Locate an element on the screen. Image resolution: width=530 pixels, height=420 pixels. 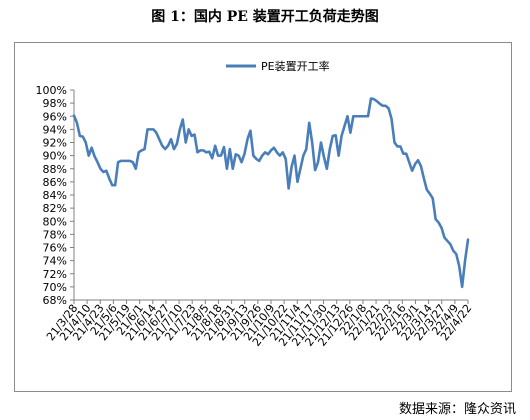
chart-legend: PE装置开工率 is located at coordinates (278, 66).